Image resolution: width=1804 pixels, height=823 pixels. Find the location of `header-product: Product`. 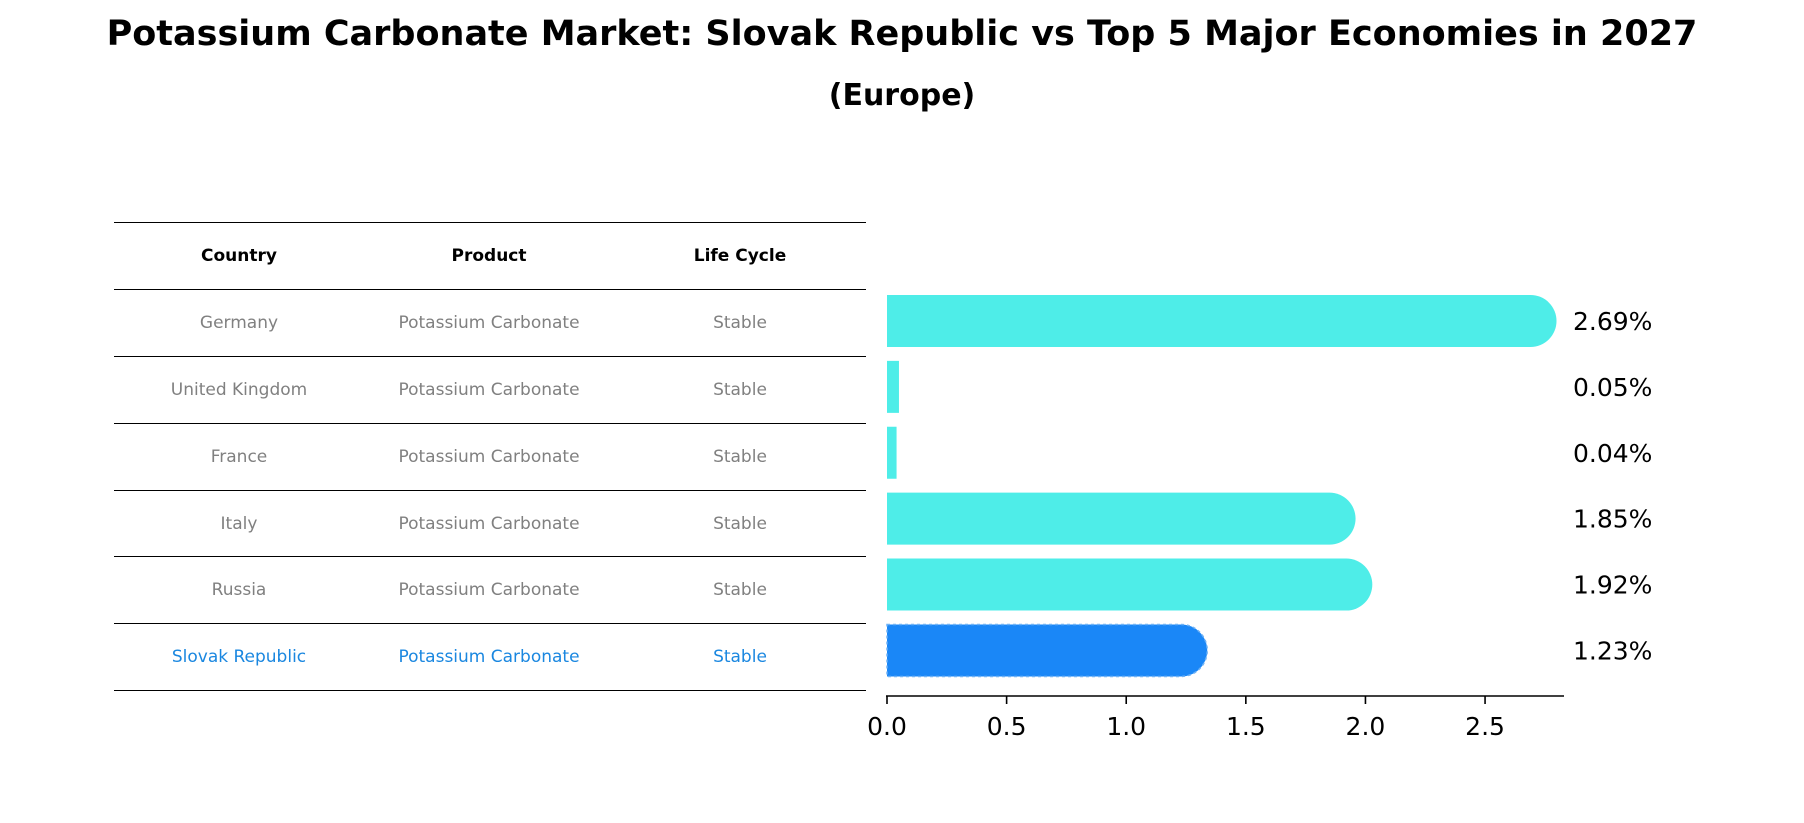

header-product: Product is located at coordinates (489, 256).